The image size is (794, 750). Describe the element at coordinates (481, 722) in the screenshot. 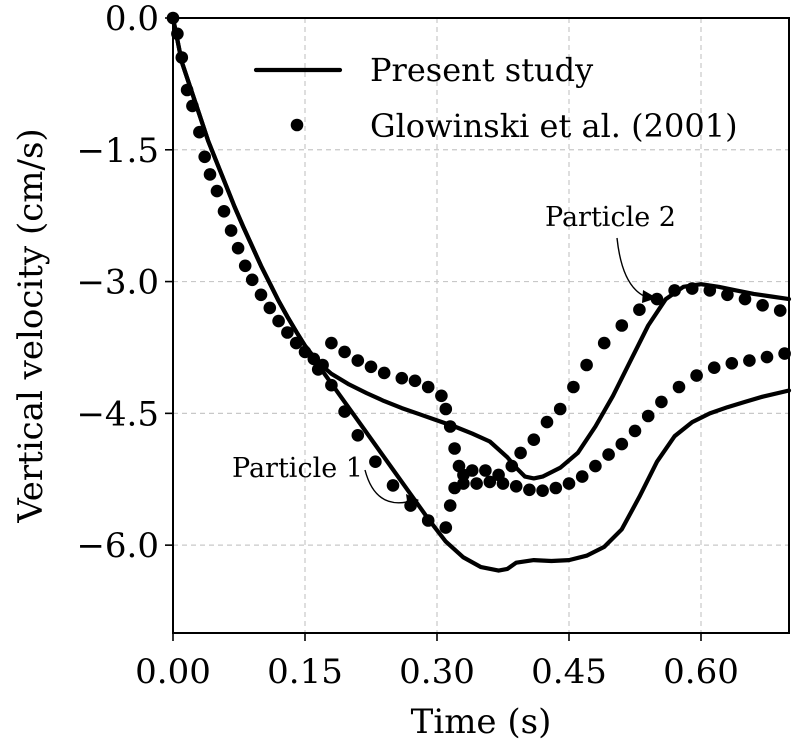

I see `x-axis-label: Time (s)` at that location.